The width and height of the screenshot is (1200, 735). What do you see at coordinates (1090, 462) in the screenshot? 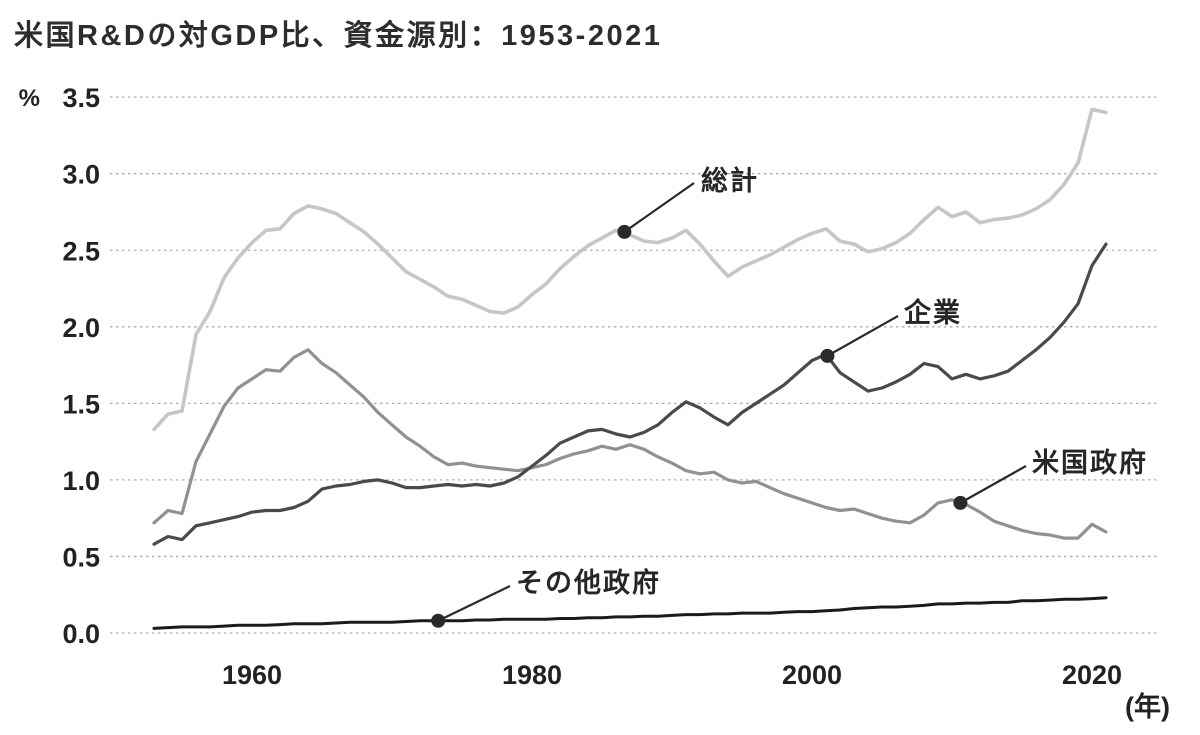
I see `annotation-label-2: 米国政府` at bounding box center [1090, 462].